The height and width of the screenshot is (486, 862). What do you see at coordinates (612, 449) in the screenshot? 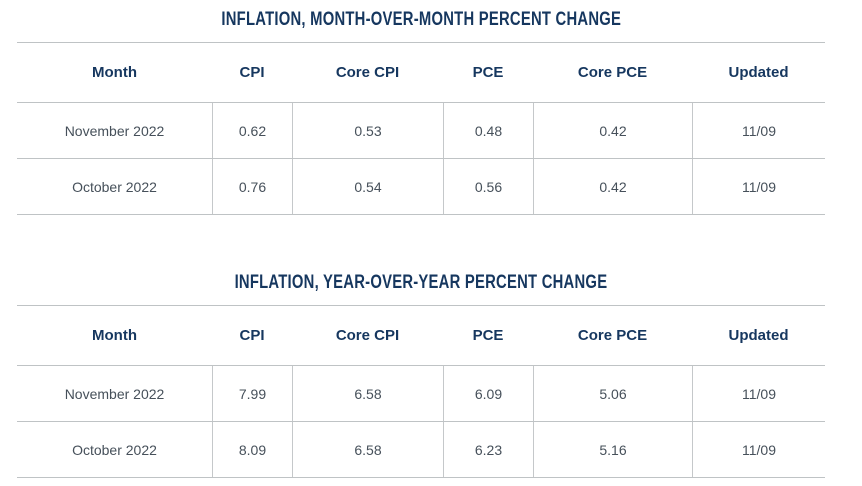
I see `core-pce-cell: 5.16` at bounding box center [612, 449].